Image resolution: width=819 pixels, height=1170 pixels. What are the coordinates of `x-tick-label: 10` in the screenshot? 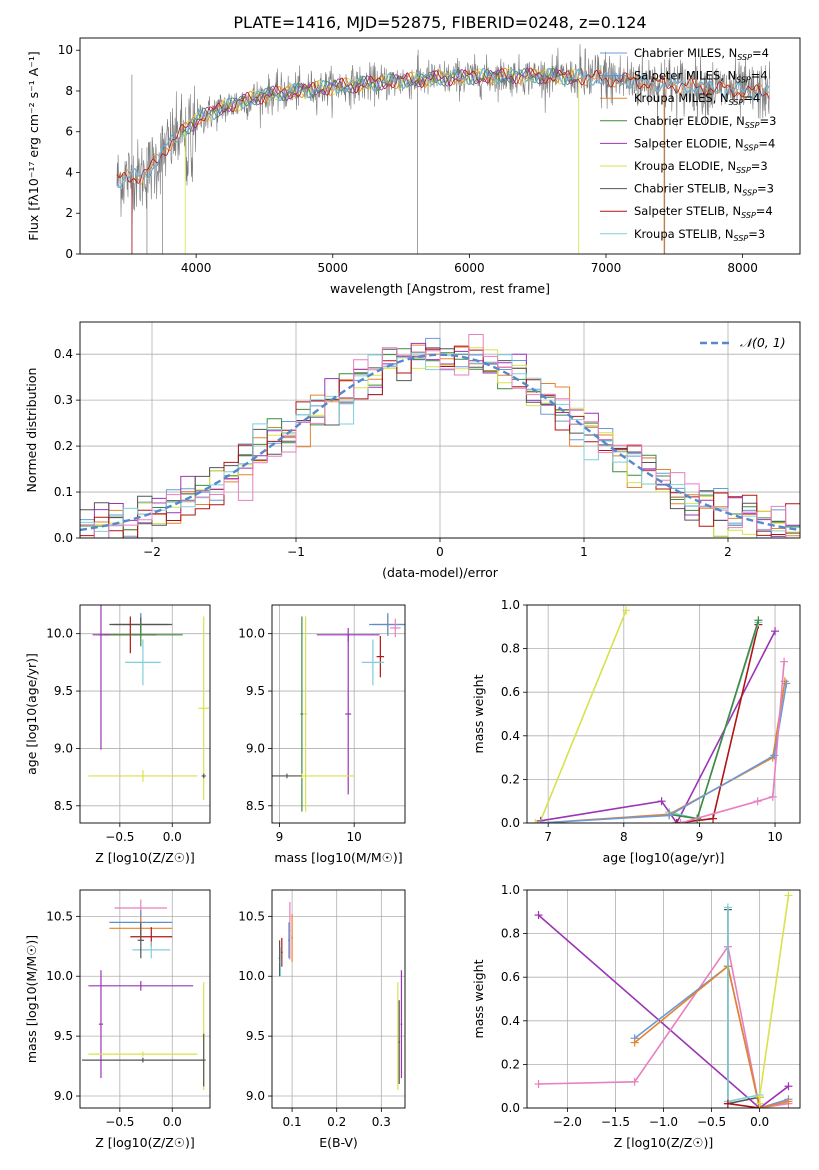 It's located at (354, 837).